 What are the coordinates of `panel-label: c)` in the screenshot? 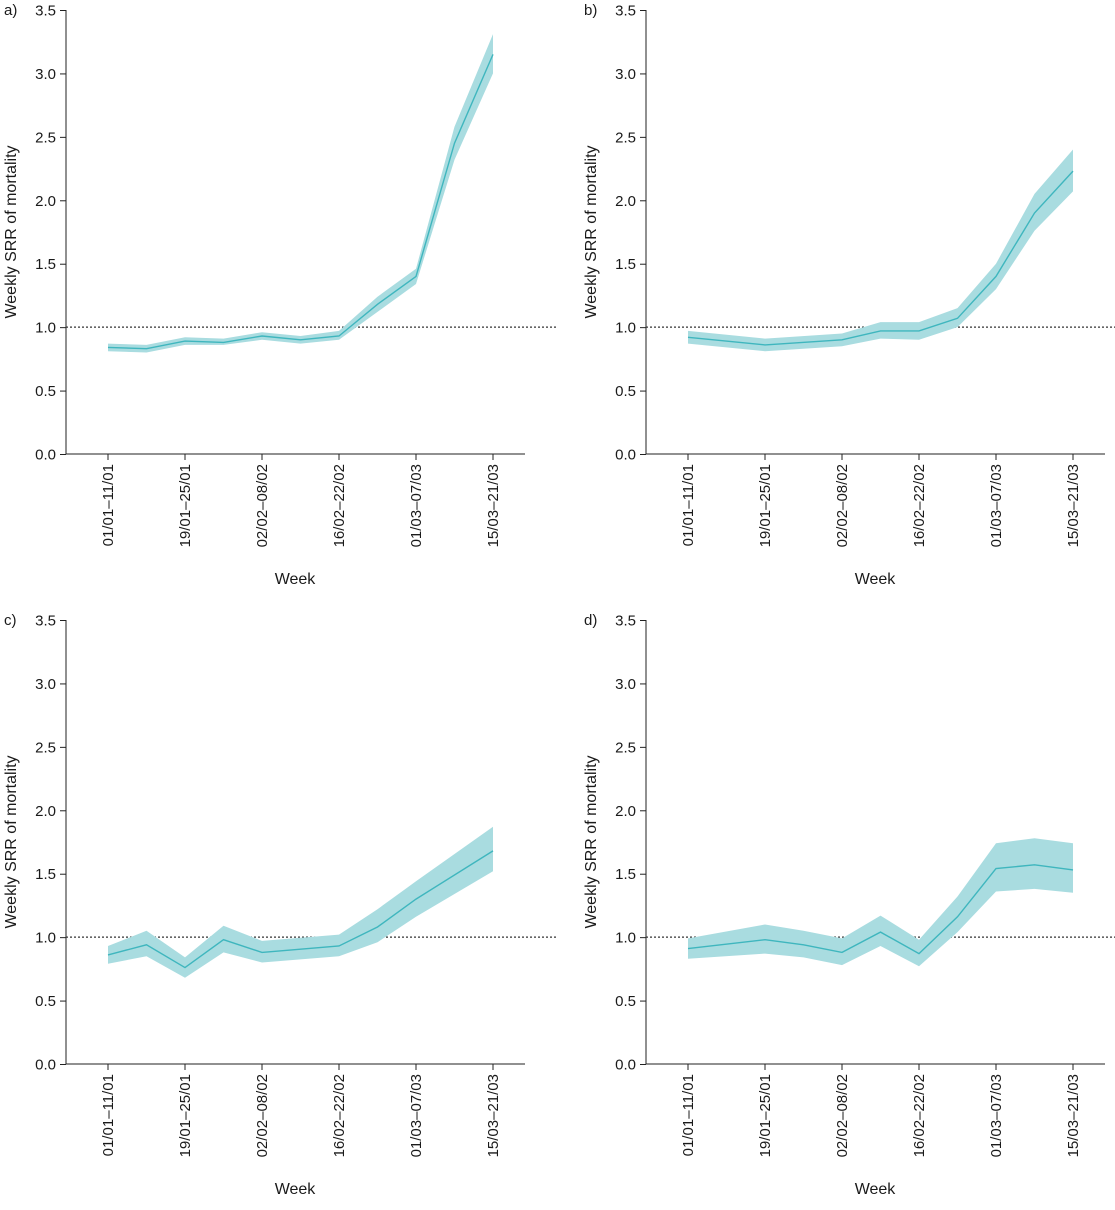 It's located at (10, 620).